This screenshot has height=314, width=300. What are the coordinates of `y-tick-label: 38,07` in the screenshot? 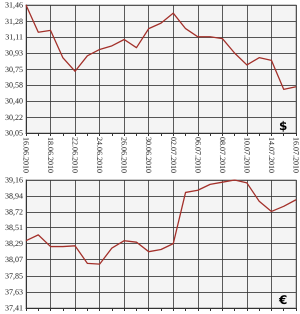 It's located at (14, 259).